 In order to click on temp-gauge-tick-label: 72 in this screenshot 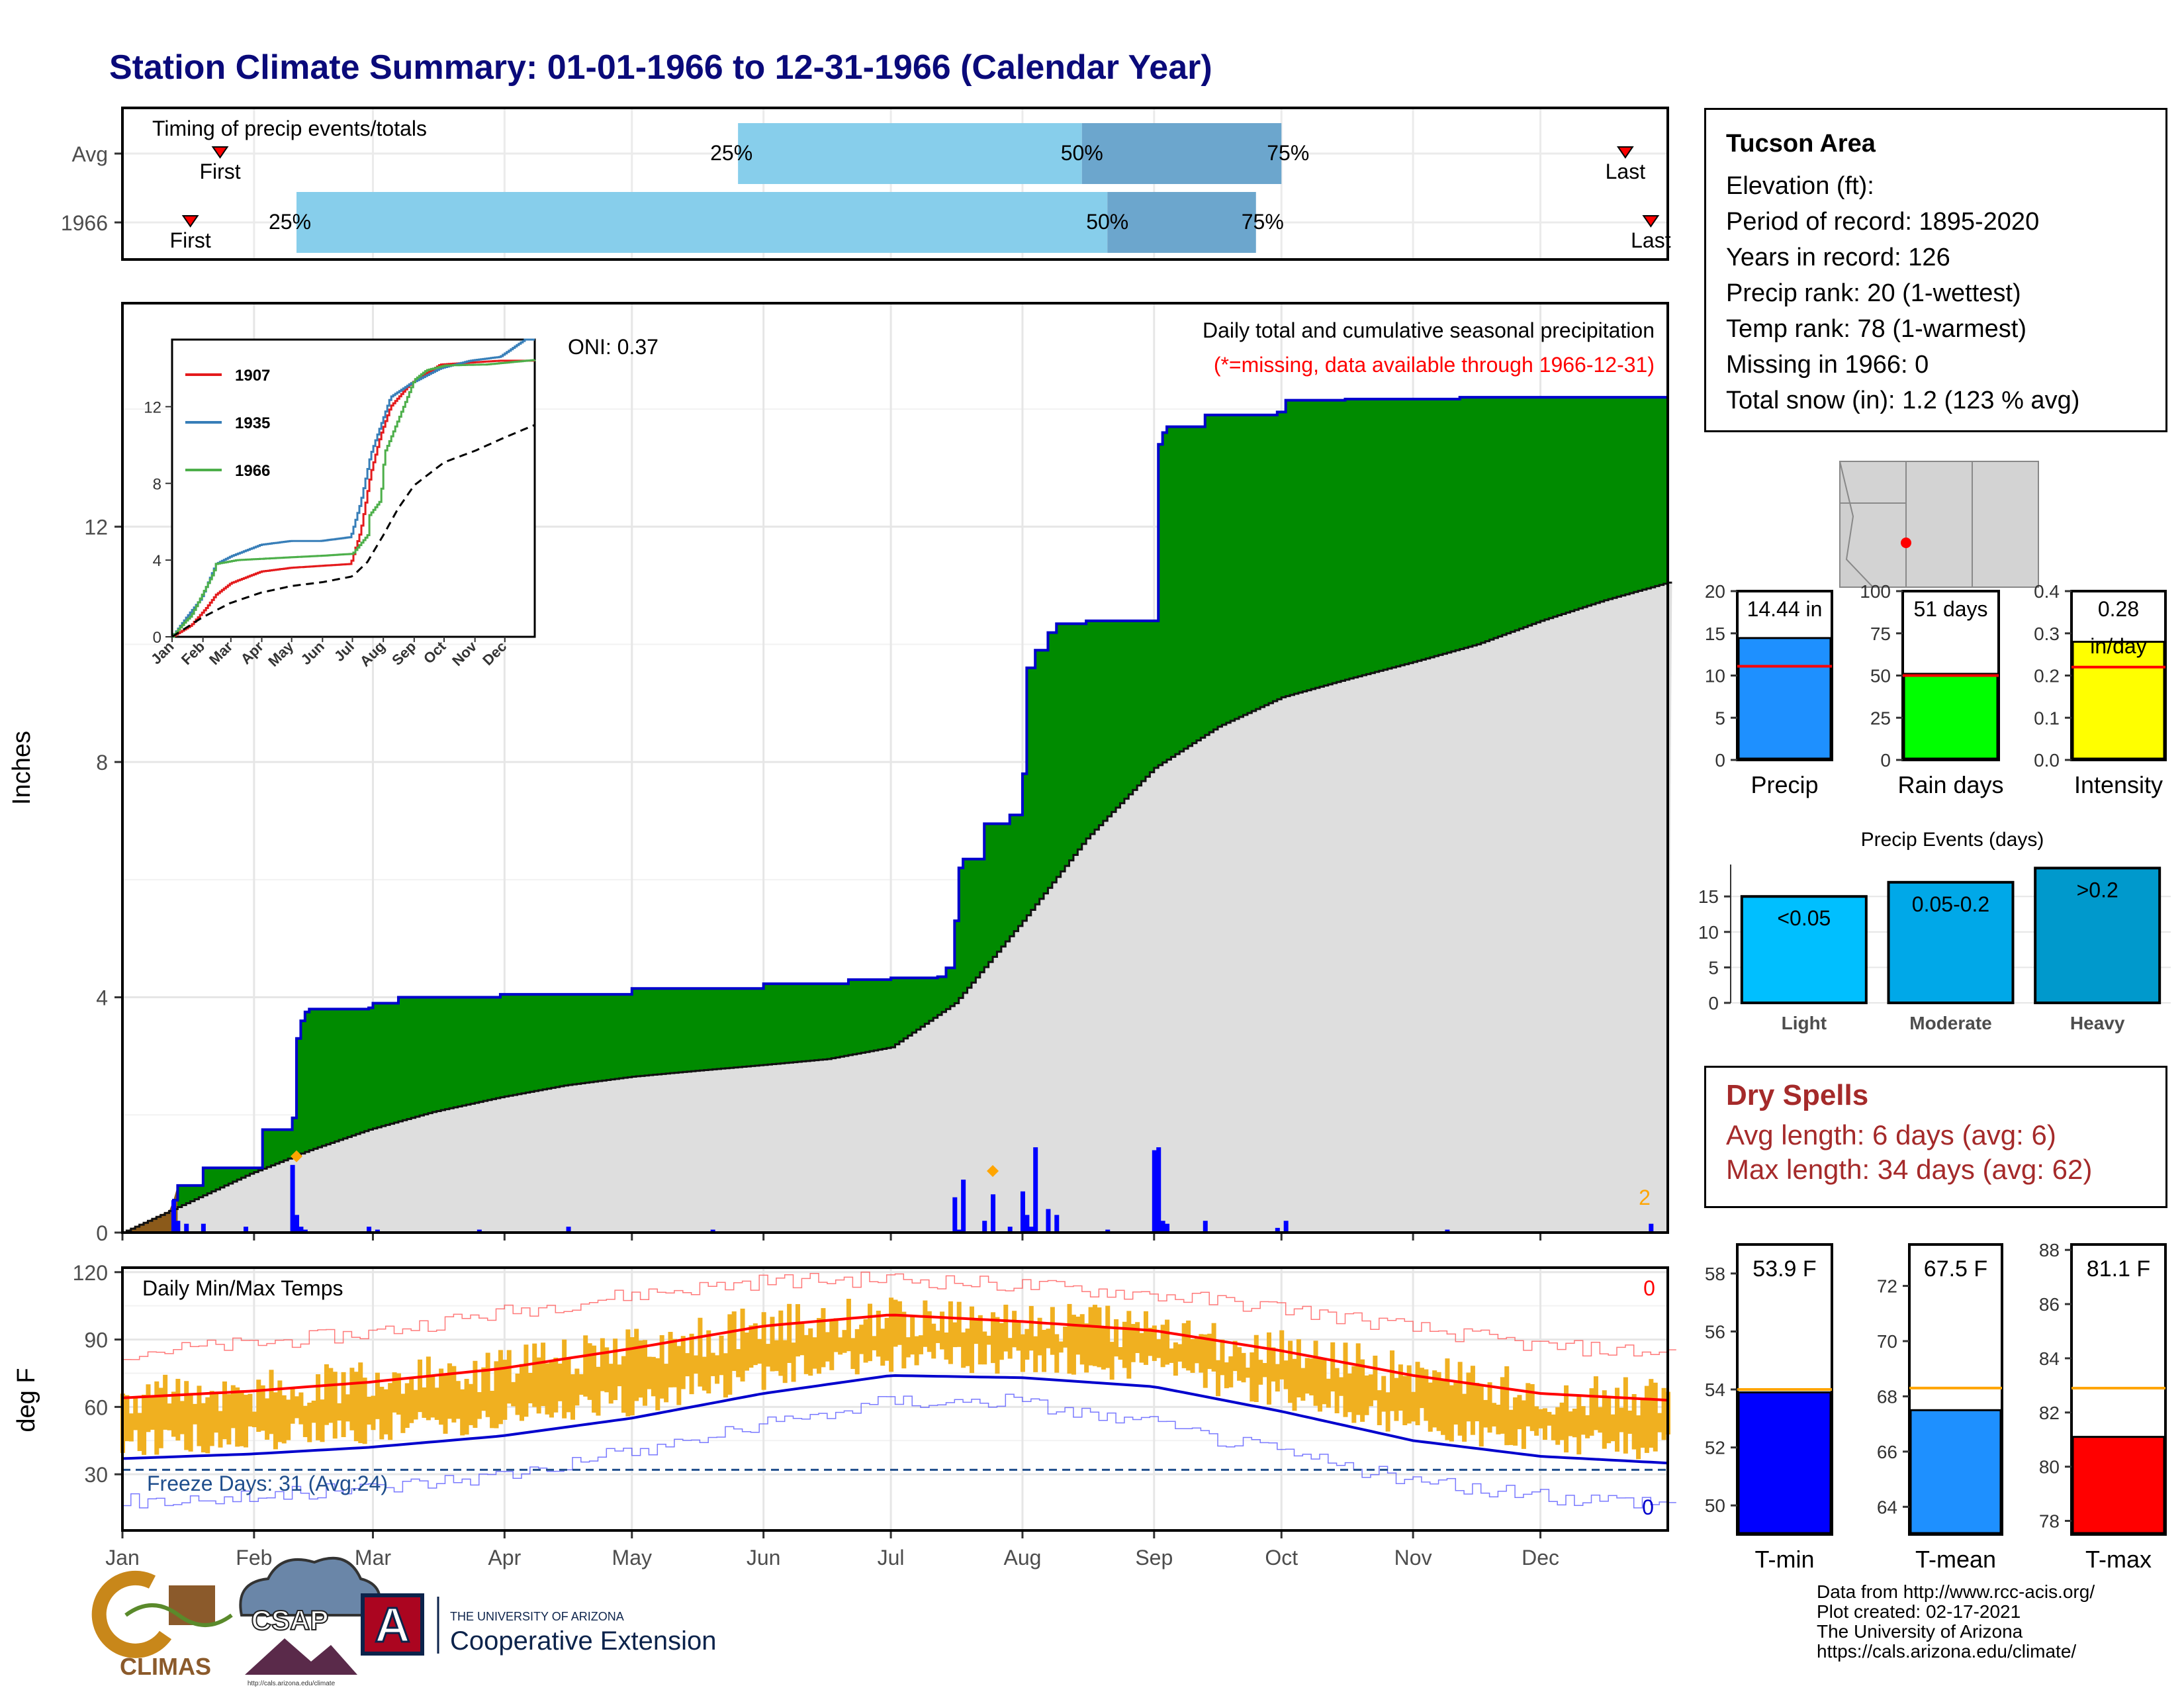, I will do `click(1887, 1286)`.